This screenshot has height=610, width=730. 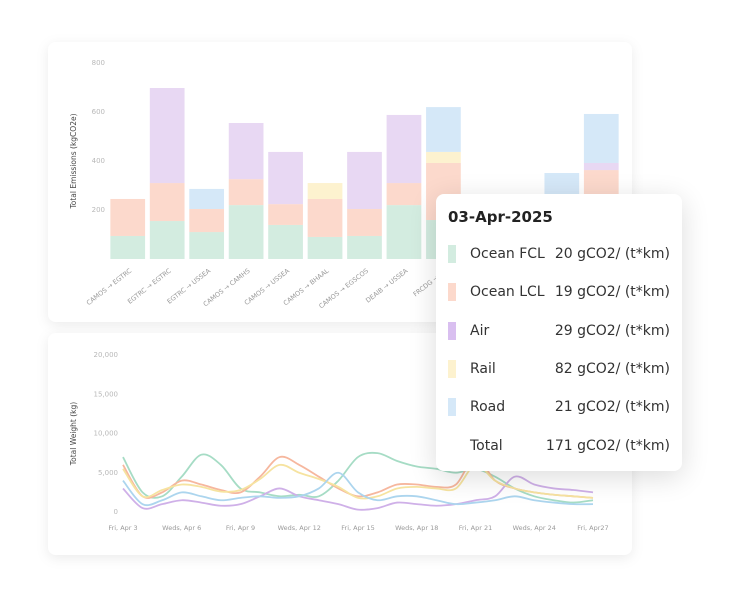 What do you see at coordinates (357, 528) in the screenshot?
I see `x-tick-label: Fri, Apr 15` at bounding box center [357, 528].